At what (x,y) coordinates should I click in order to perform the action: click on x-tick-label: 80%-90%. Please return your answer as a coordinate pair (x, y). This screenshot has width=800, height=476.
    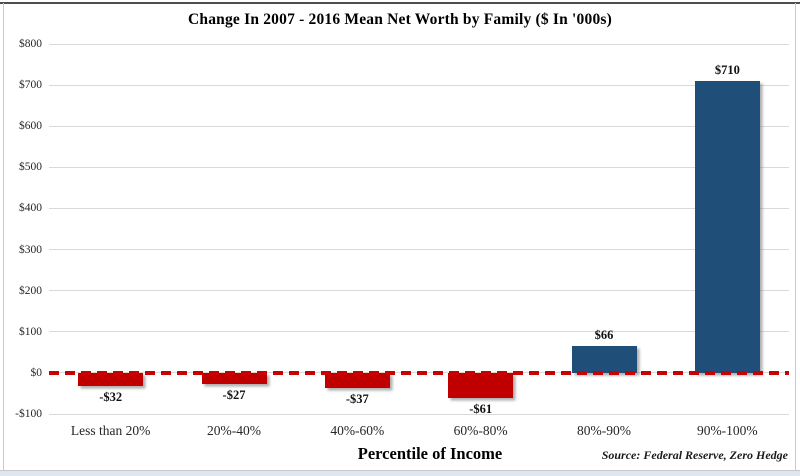
    Looking at the image, I should click on (603, 430).